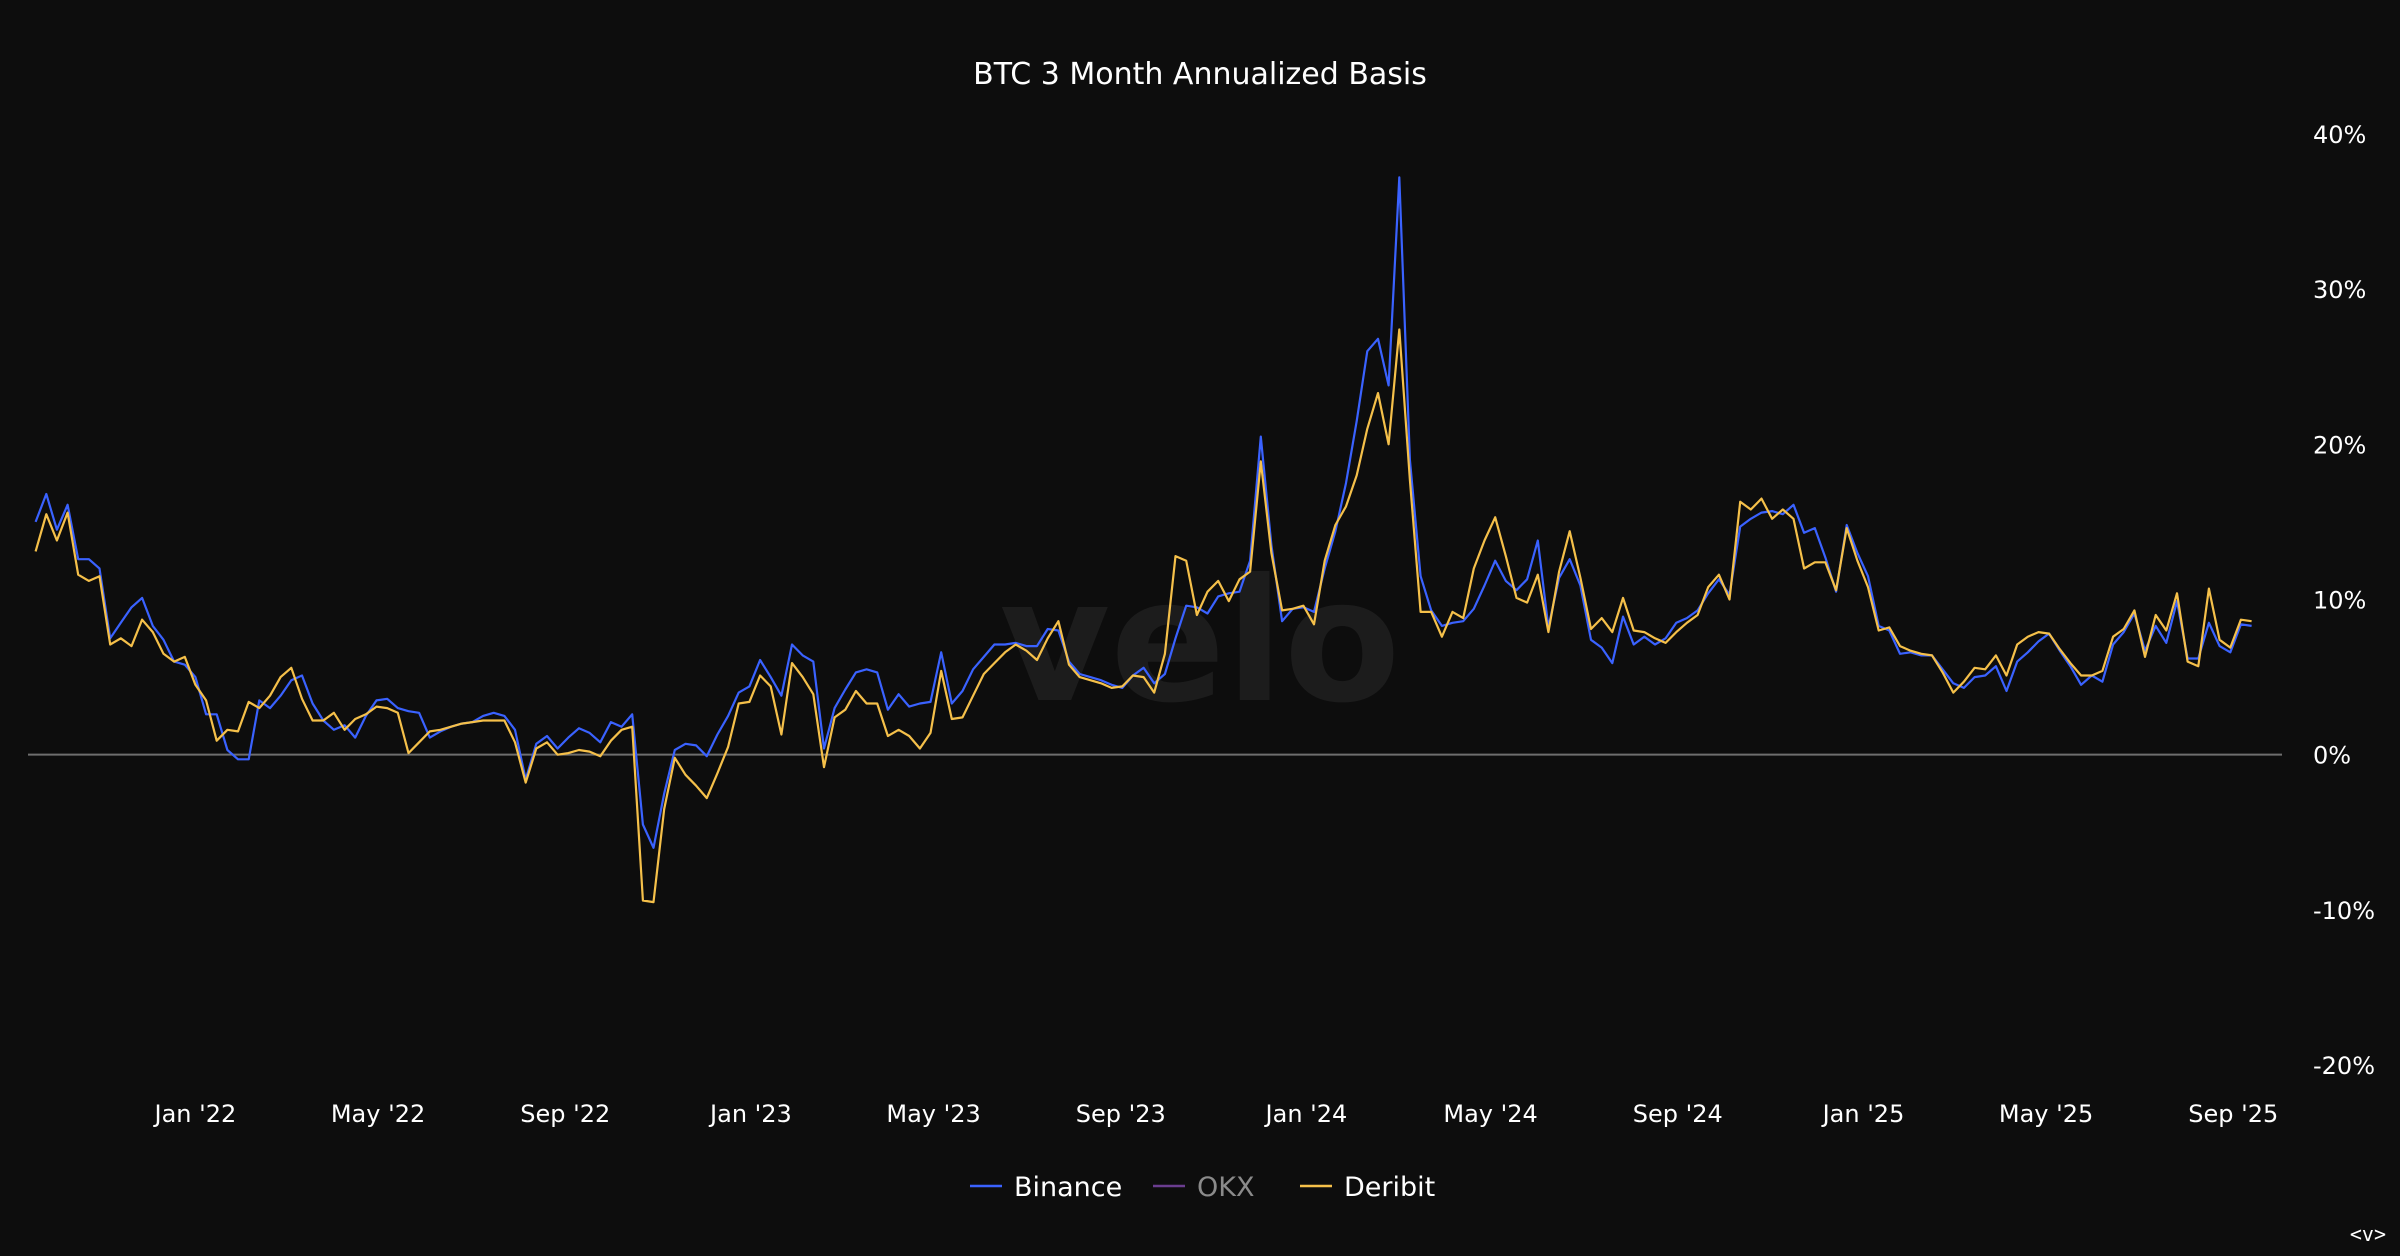  Describe the element at coordinates (1389, 1187) in the screenshot. I see `legend-label: Deribit` at that location.